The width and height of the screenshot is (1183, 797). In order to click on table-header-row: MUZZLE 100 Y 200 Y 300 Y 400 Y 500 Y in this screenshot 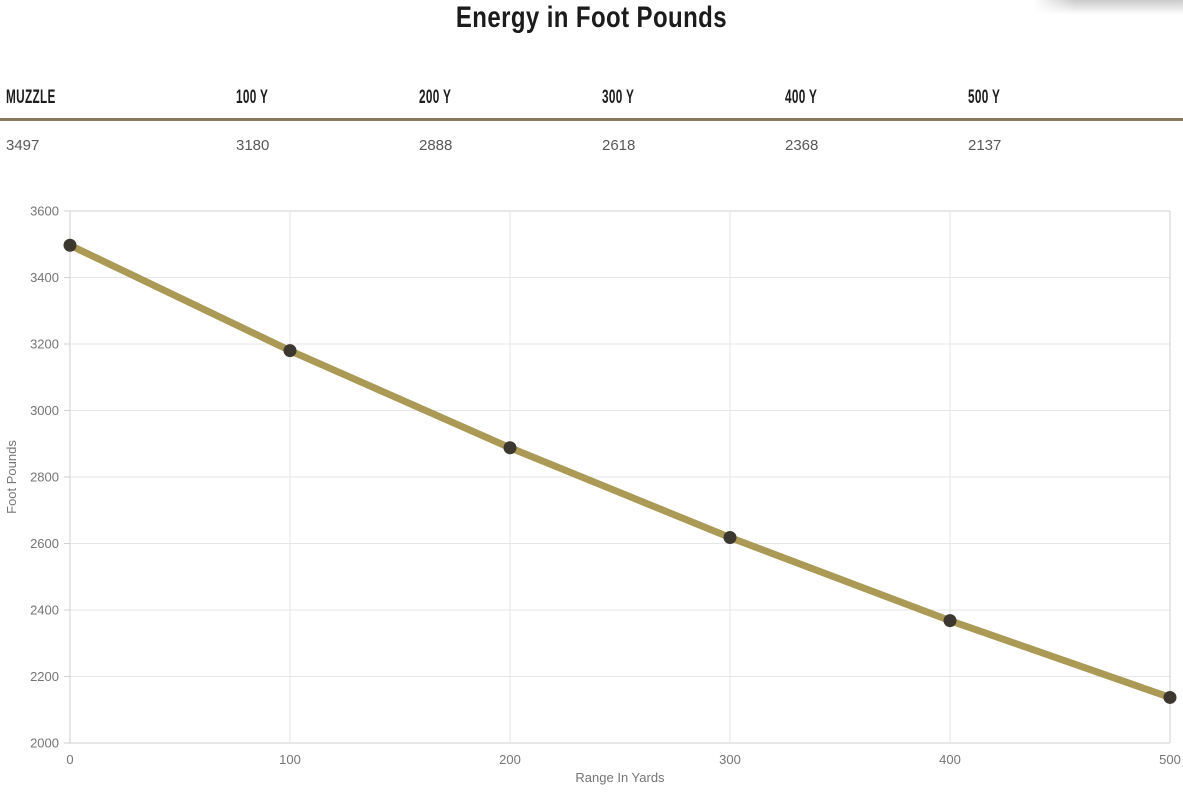, I will do `click(591, 104)`.